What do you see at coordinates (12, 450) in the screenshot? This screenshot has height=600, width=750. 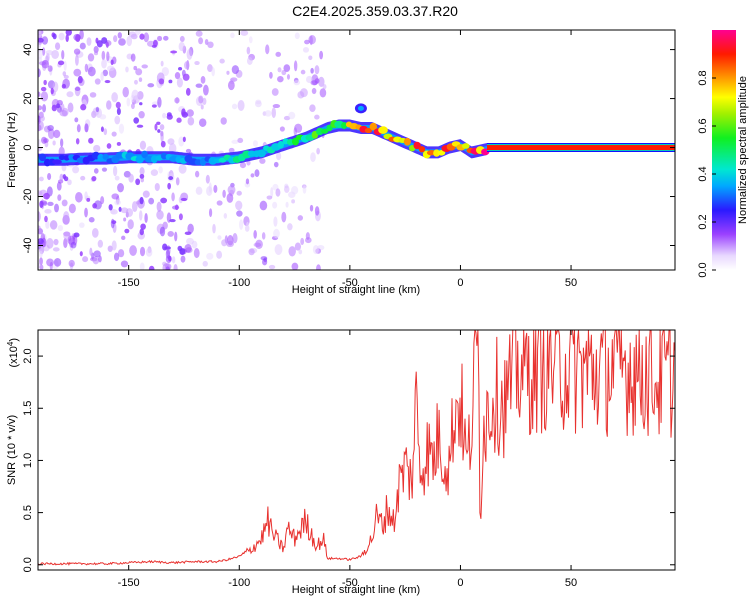 I see `snr-y-label: SNR (10 * v/v)` at bounding box center [12, 450].